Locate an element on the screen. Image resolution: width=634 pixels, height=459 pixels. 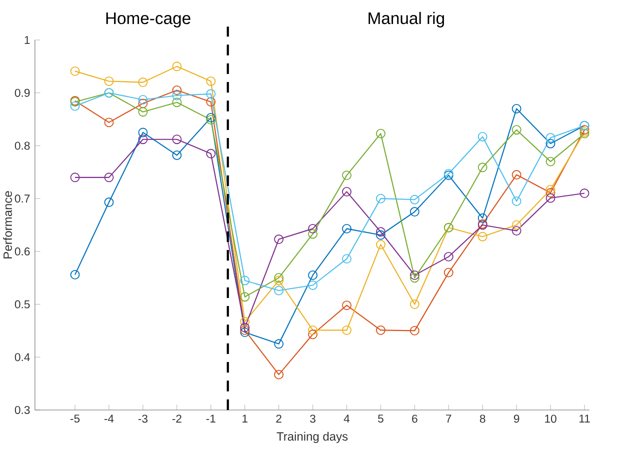
x-tick-label: 10 is located at coordinates (550, 418).